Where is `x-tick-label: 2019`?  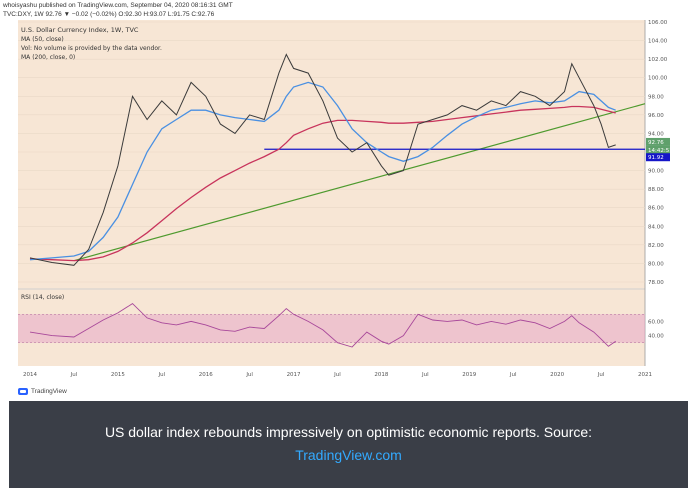
x-tick-label: 2019 is located at coordinates (469, 375).